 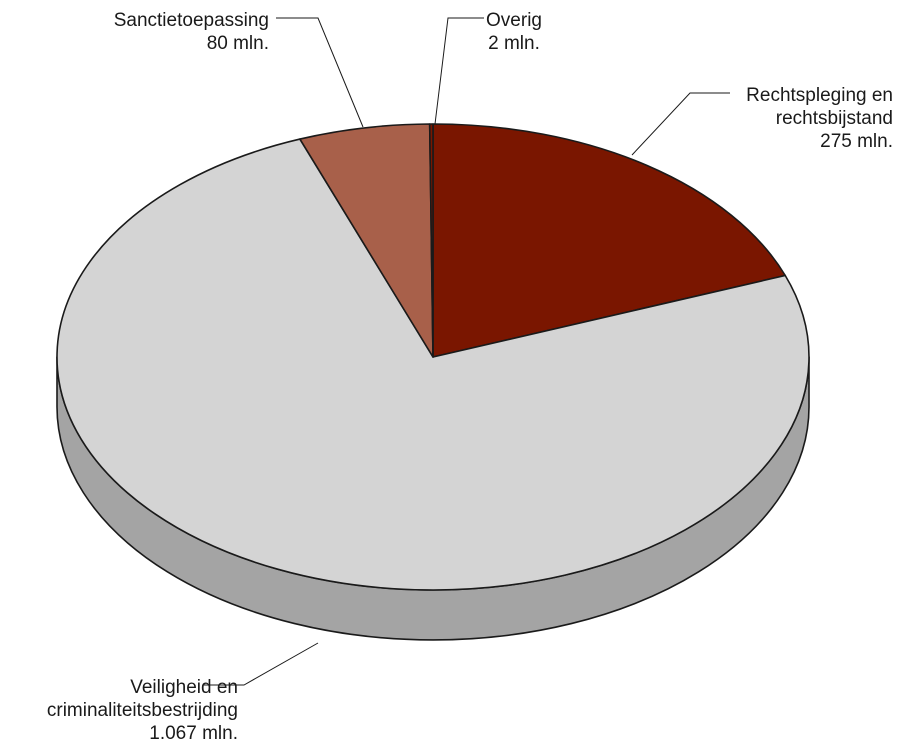 I want to click on leader-overig, so click(x=459, y=71).